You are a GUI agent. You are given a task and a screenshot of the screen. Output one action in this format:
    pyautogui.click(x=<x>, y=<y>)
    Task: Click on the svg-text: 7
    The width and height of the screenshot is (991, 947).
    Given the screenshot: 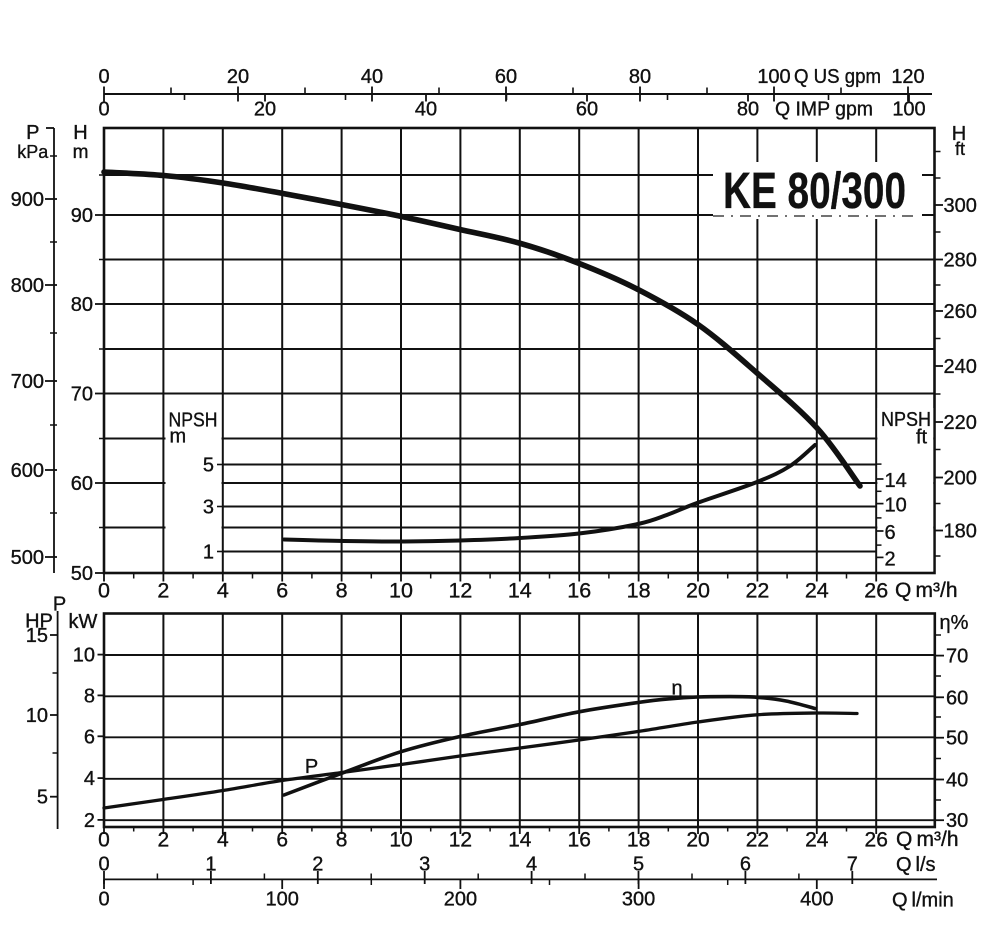 What is the action you would take?
    pyautogui.click(x=852, y=865)
    